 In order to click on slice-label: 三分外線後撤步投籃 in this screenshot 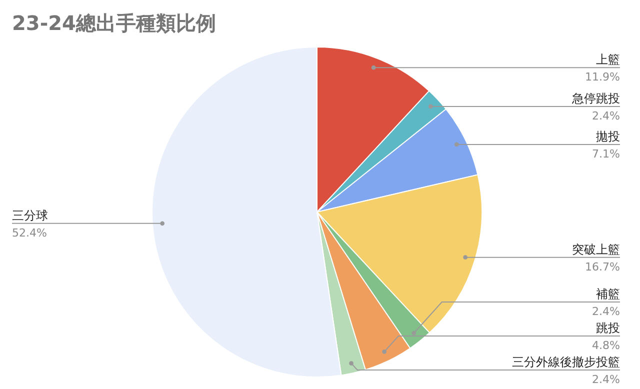, I will do `click(566, 362)`.